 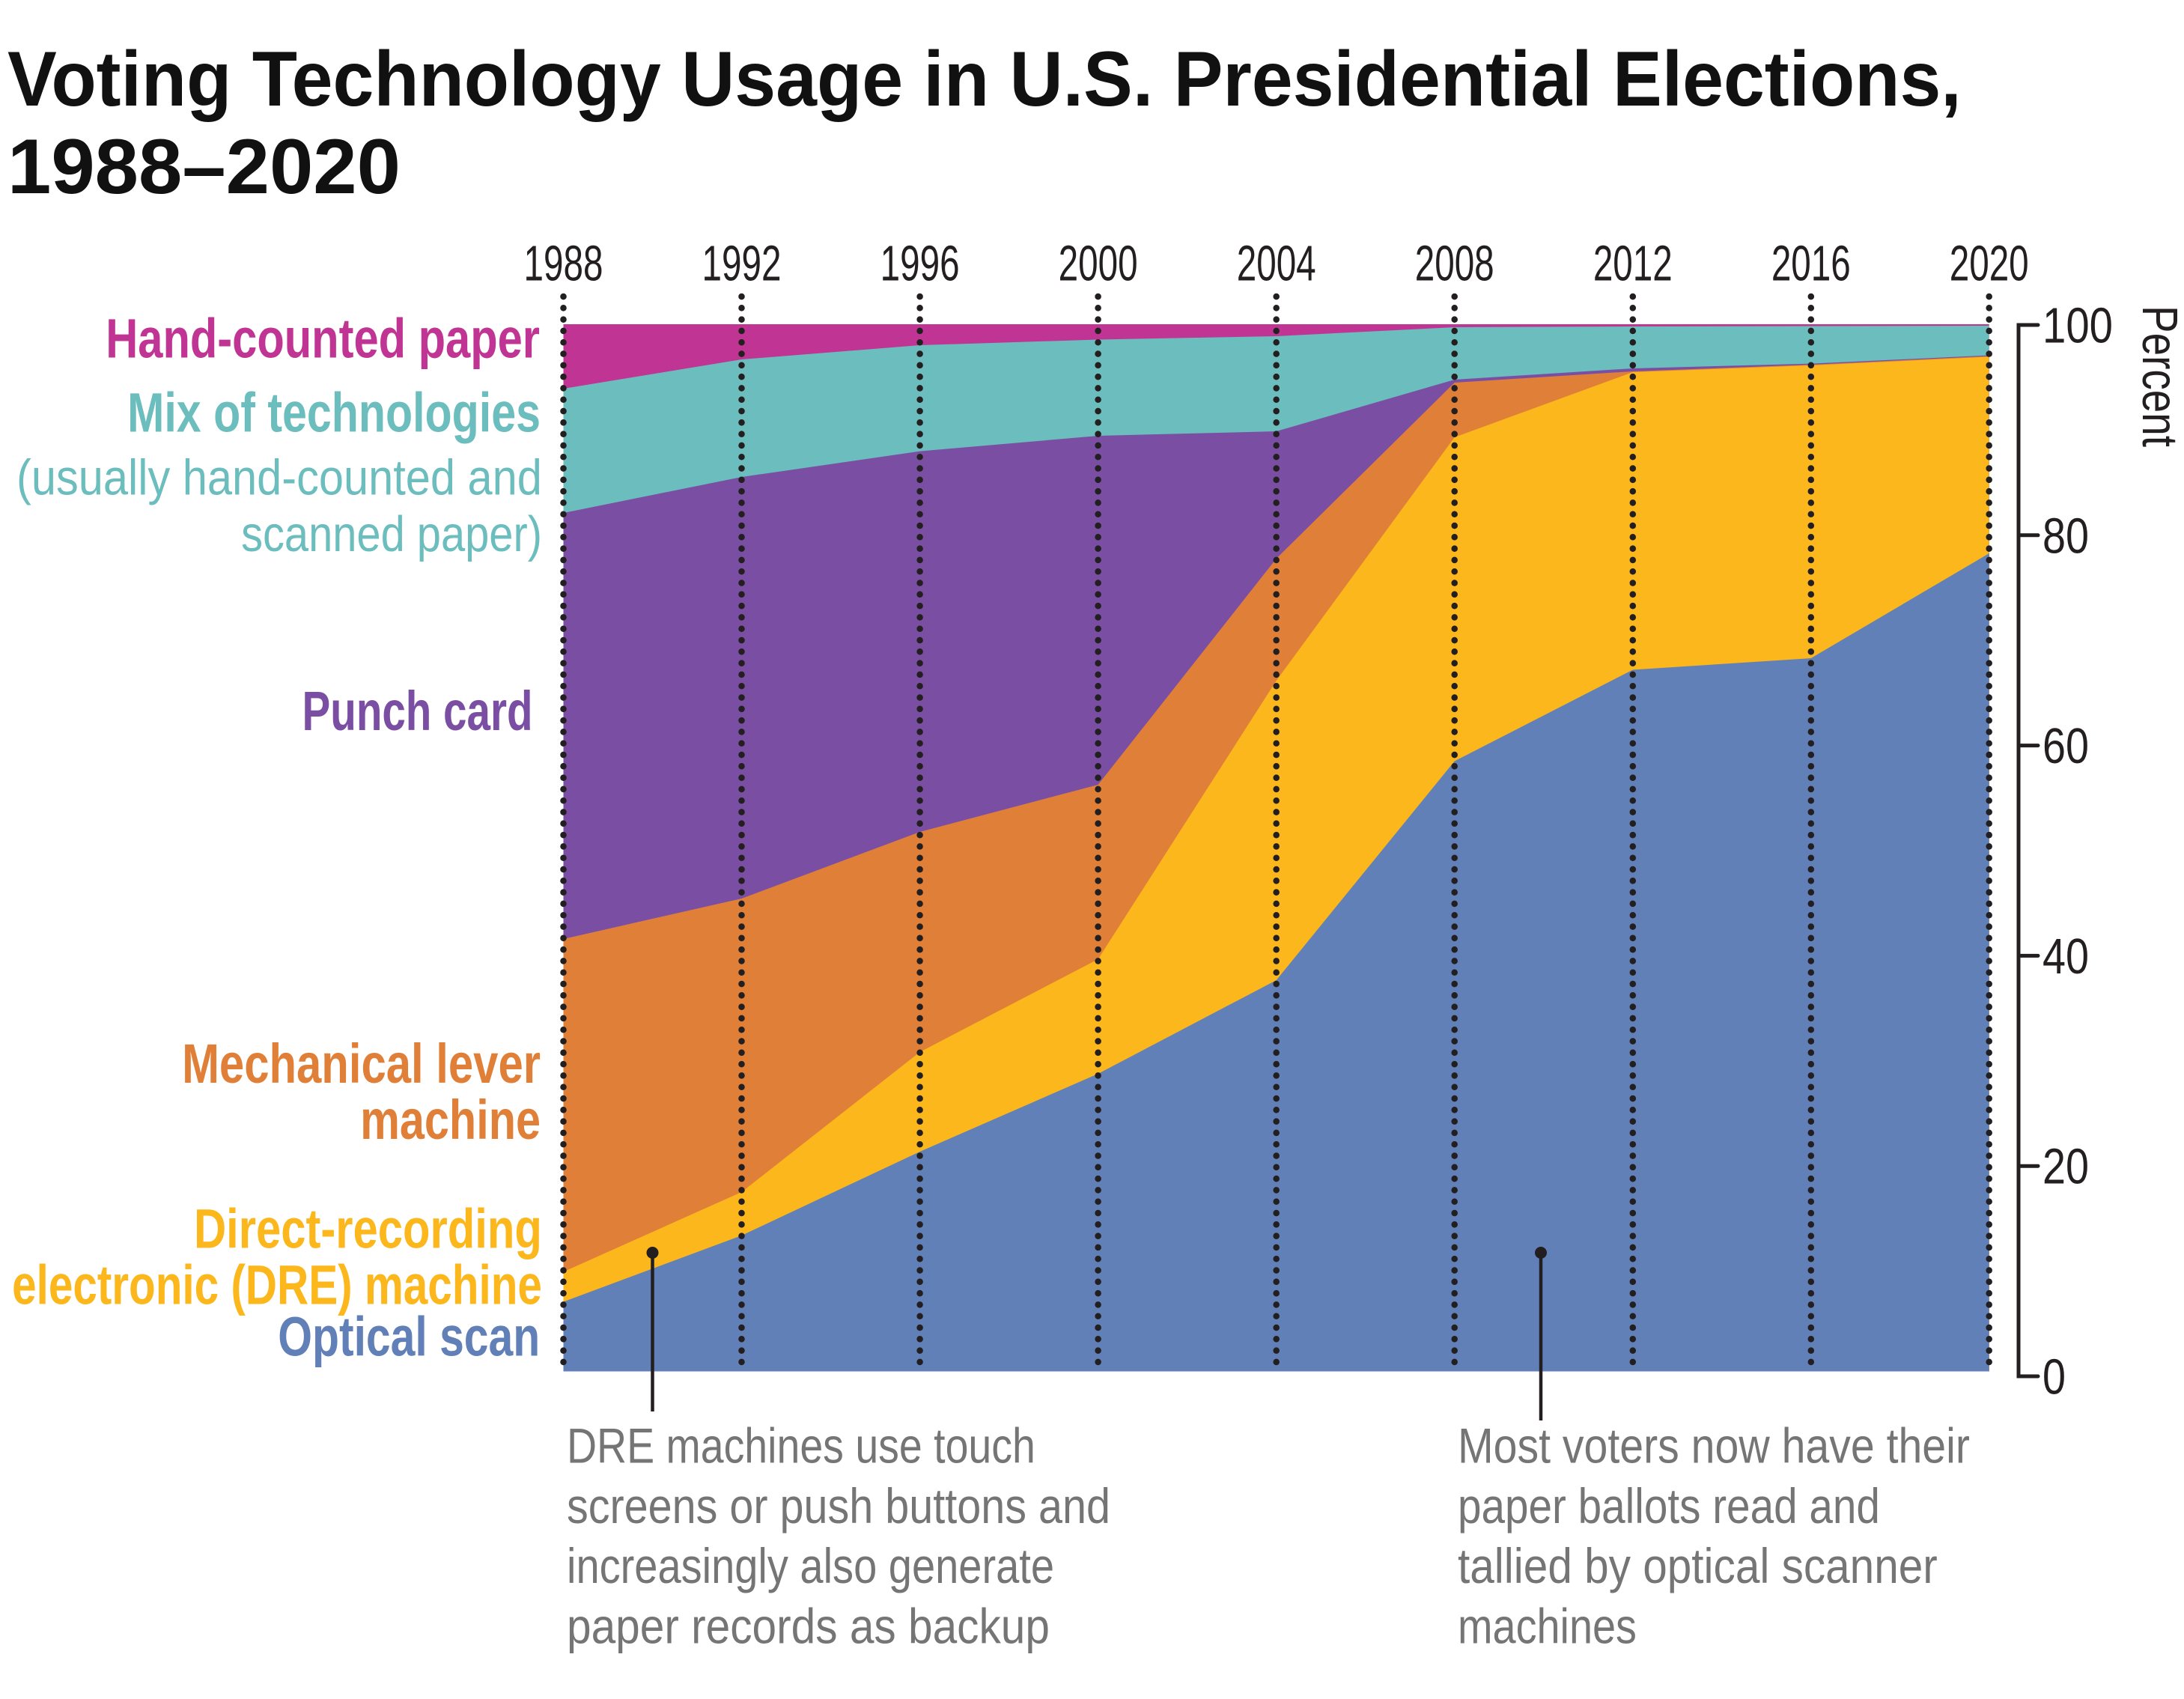 I want to click on svg-text: 2000, so click(x=1098, y=264).